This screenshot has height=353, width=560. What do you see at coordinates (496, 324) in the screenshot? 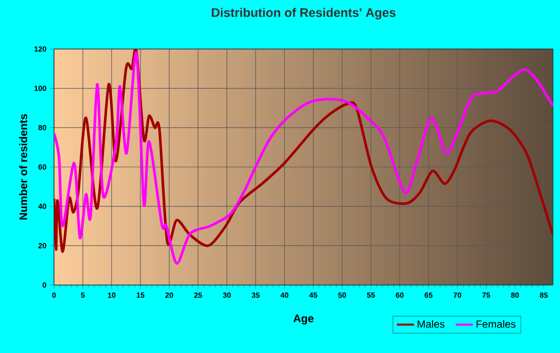
I see `legend-label: Females` at bounding box center [496, 324].